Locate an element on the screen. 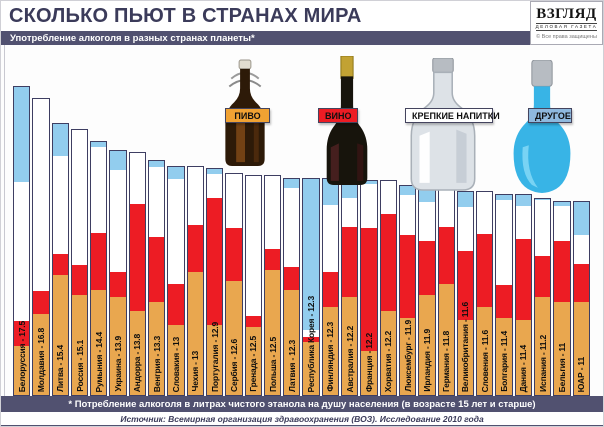  bar-Россия: Россия - 15.1 is located at coordinates (79, 262).